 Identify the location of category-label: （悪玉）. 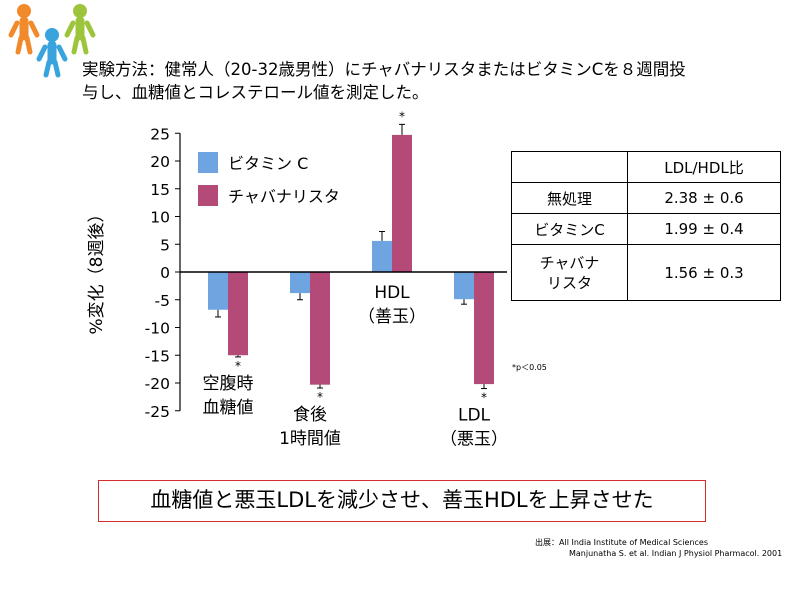
(474, 440).